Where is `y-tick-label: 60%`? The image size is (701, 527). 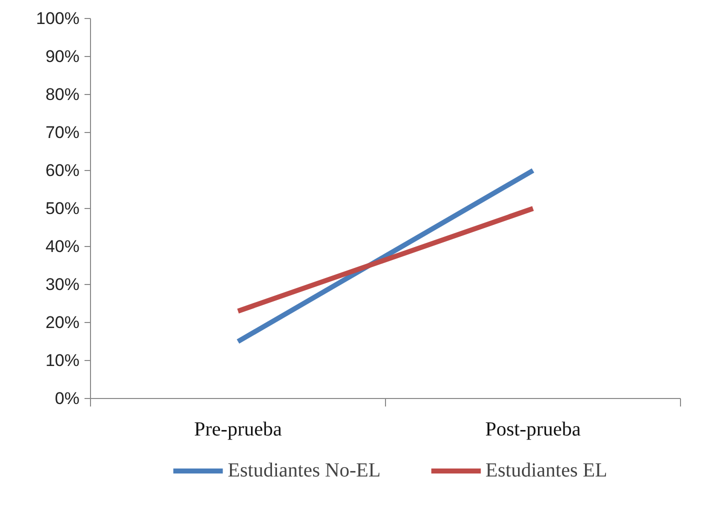
y-tick-label: 60% is located at coordinates (62, 170).